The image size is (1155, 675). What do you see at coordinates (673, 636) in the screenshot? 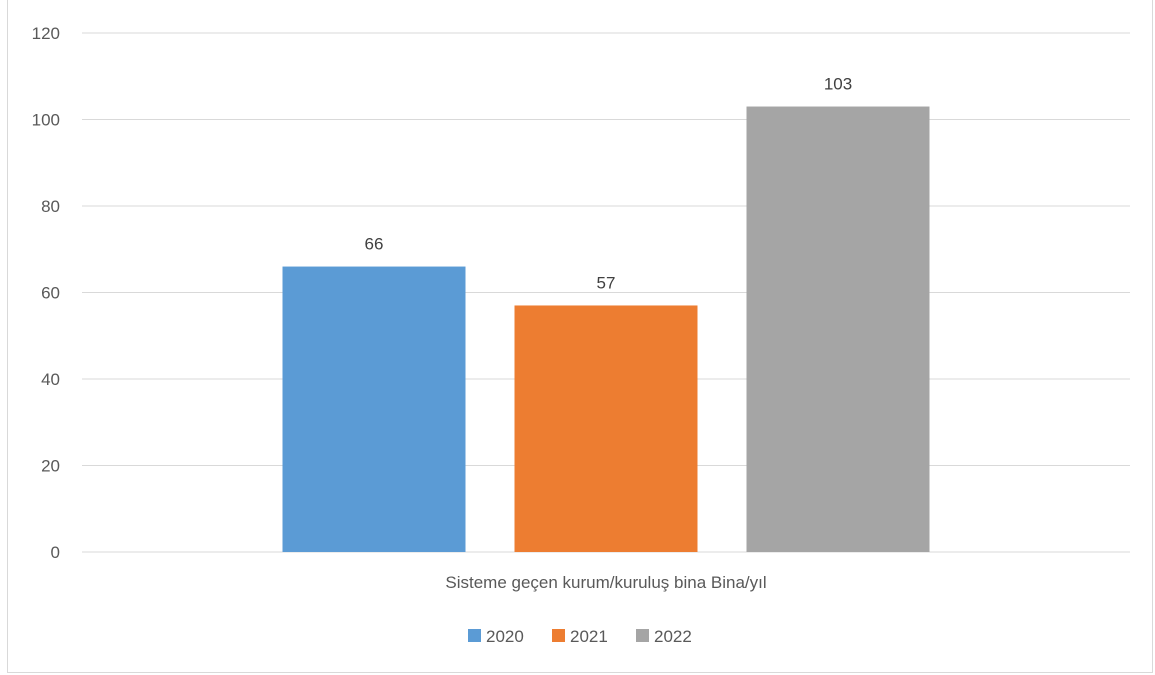
I see `legend-label-2022: 2022` at bounding box center [673, 636].